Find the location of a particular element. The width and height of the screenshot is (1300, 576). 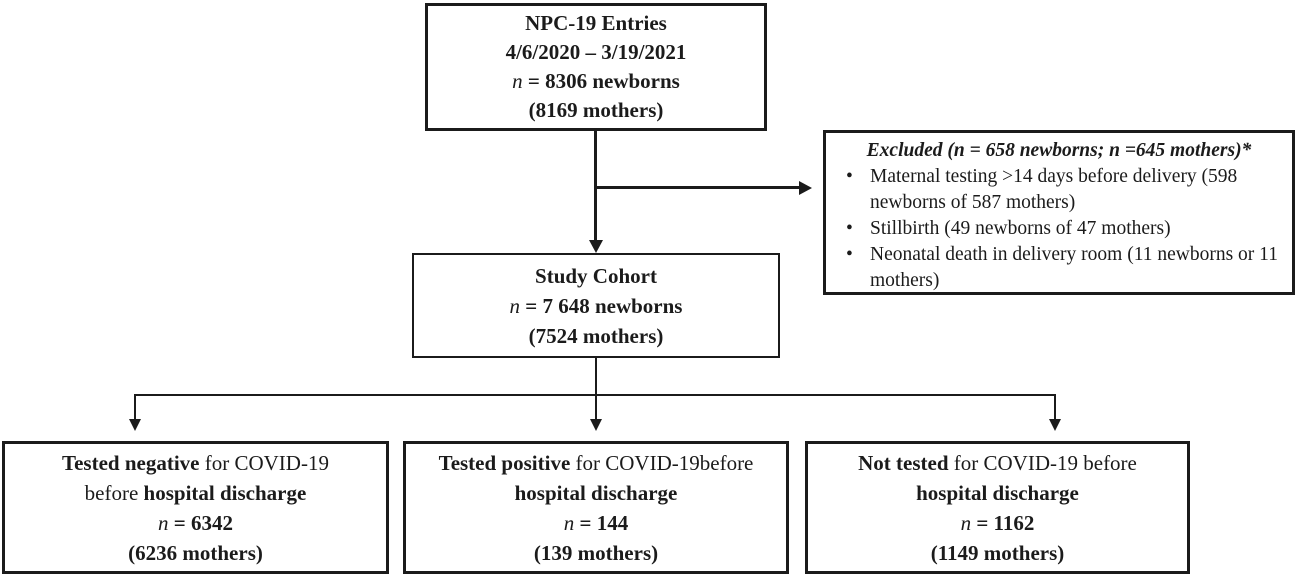

connector-to-negative is located at coordinates (135, 407).